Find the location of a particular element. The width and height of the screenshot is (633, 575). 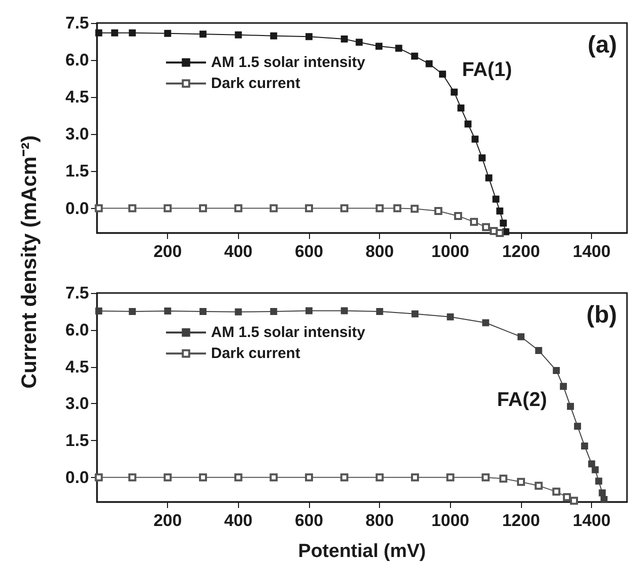

annotation: (b) is located at coordinates (602, 315).